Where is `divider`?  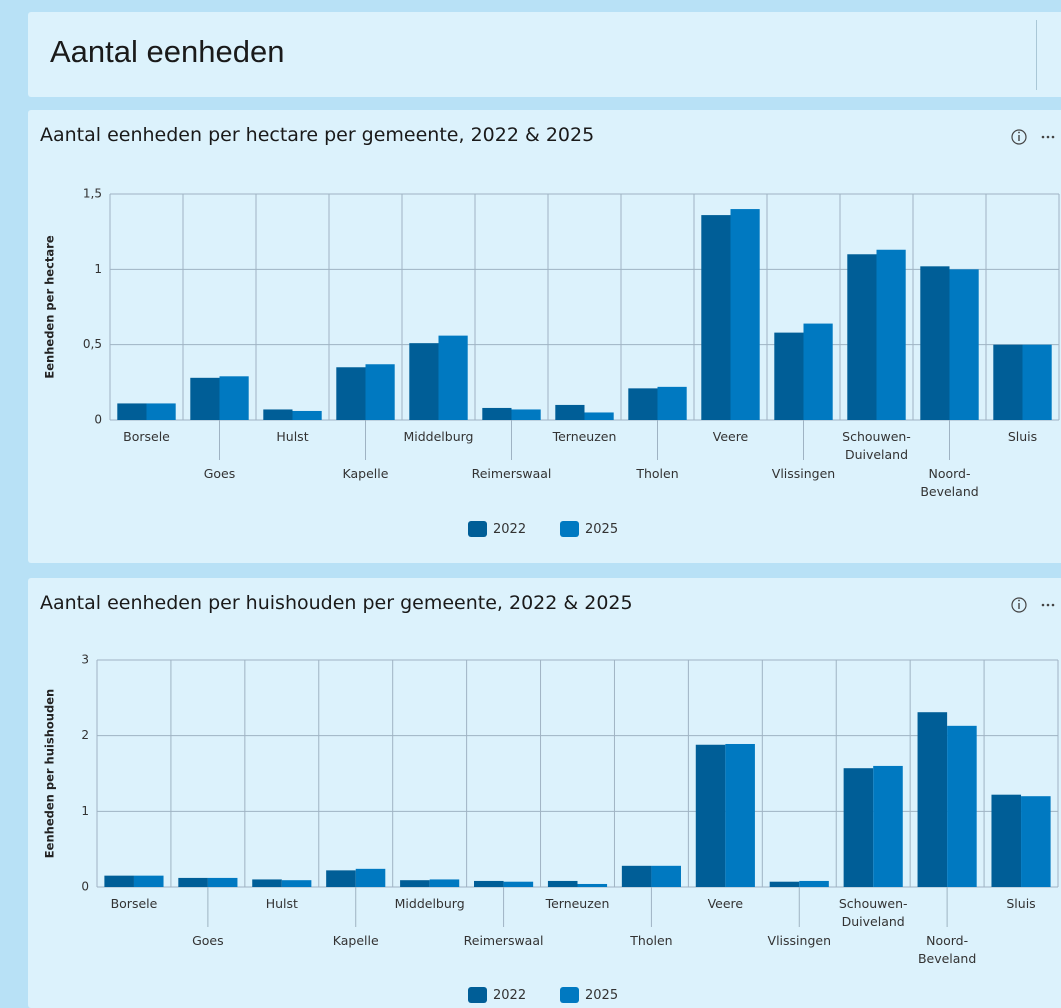
divider is located at coordinates (1036, 55).